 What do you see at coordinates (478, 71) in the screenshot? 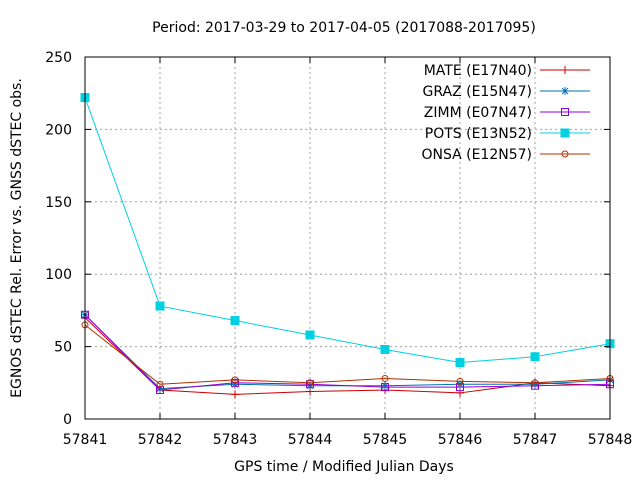
I see `legend-label: MATE (E17N40)` at bounding box center [478, 71].